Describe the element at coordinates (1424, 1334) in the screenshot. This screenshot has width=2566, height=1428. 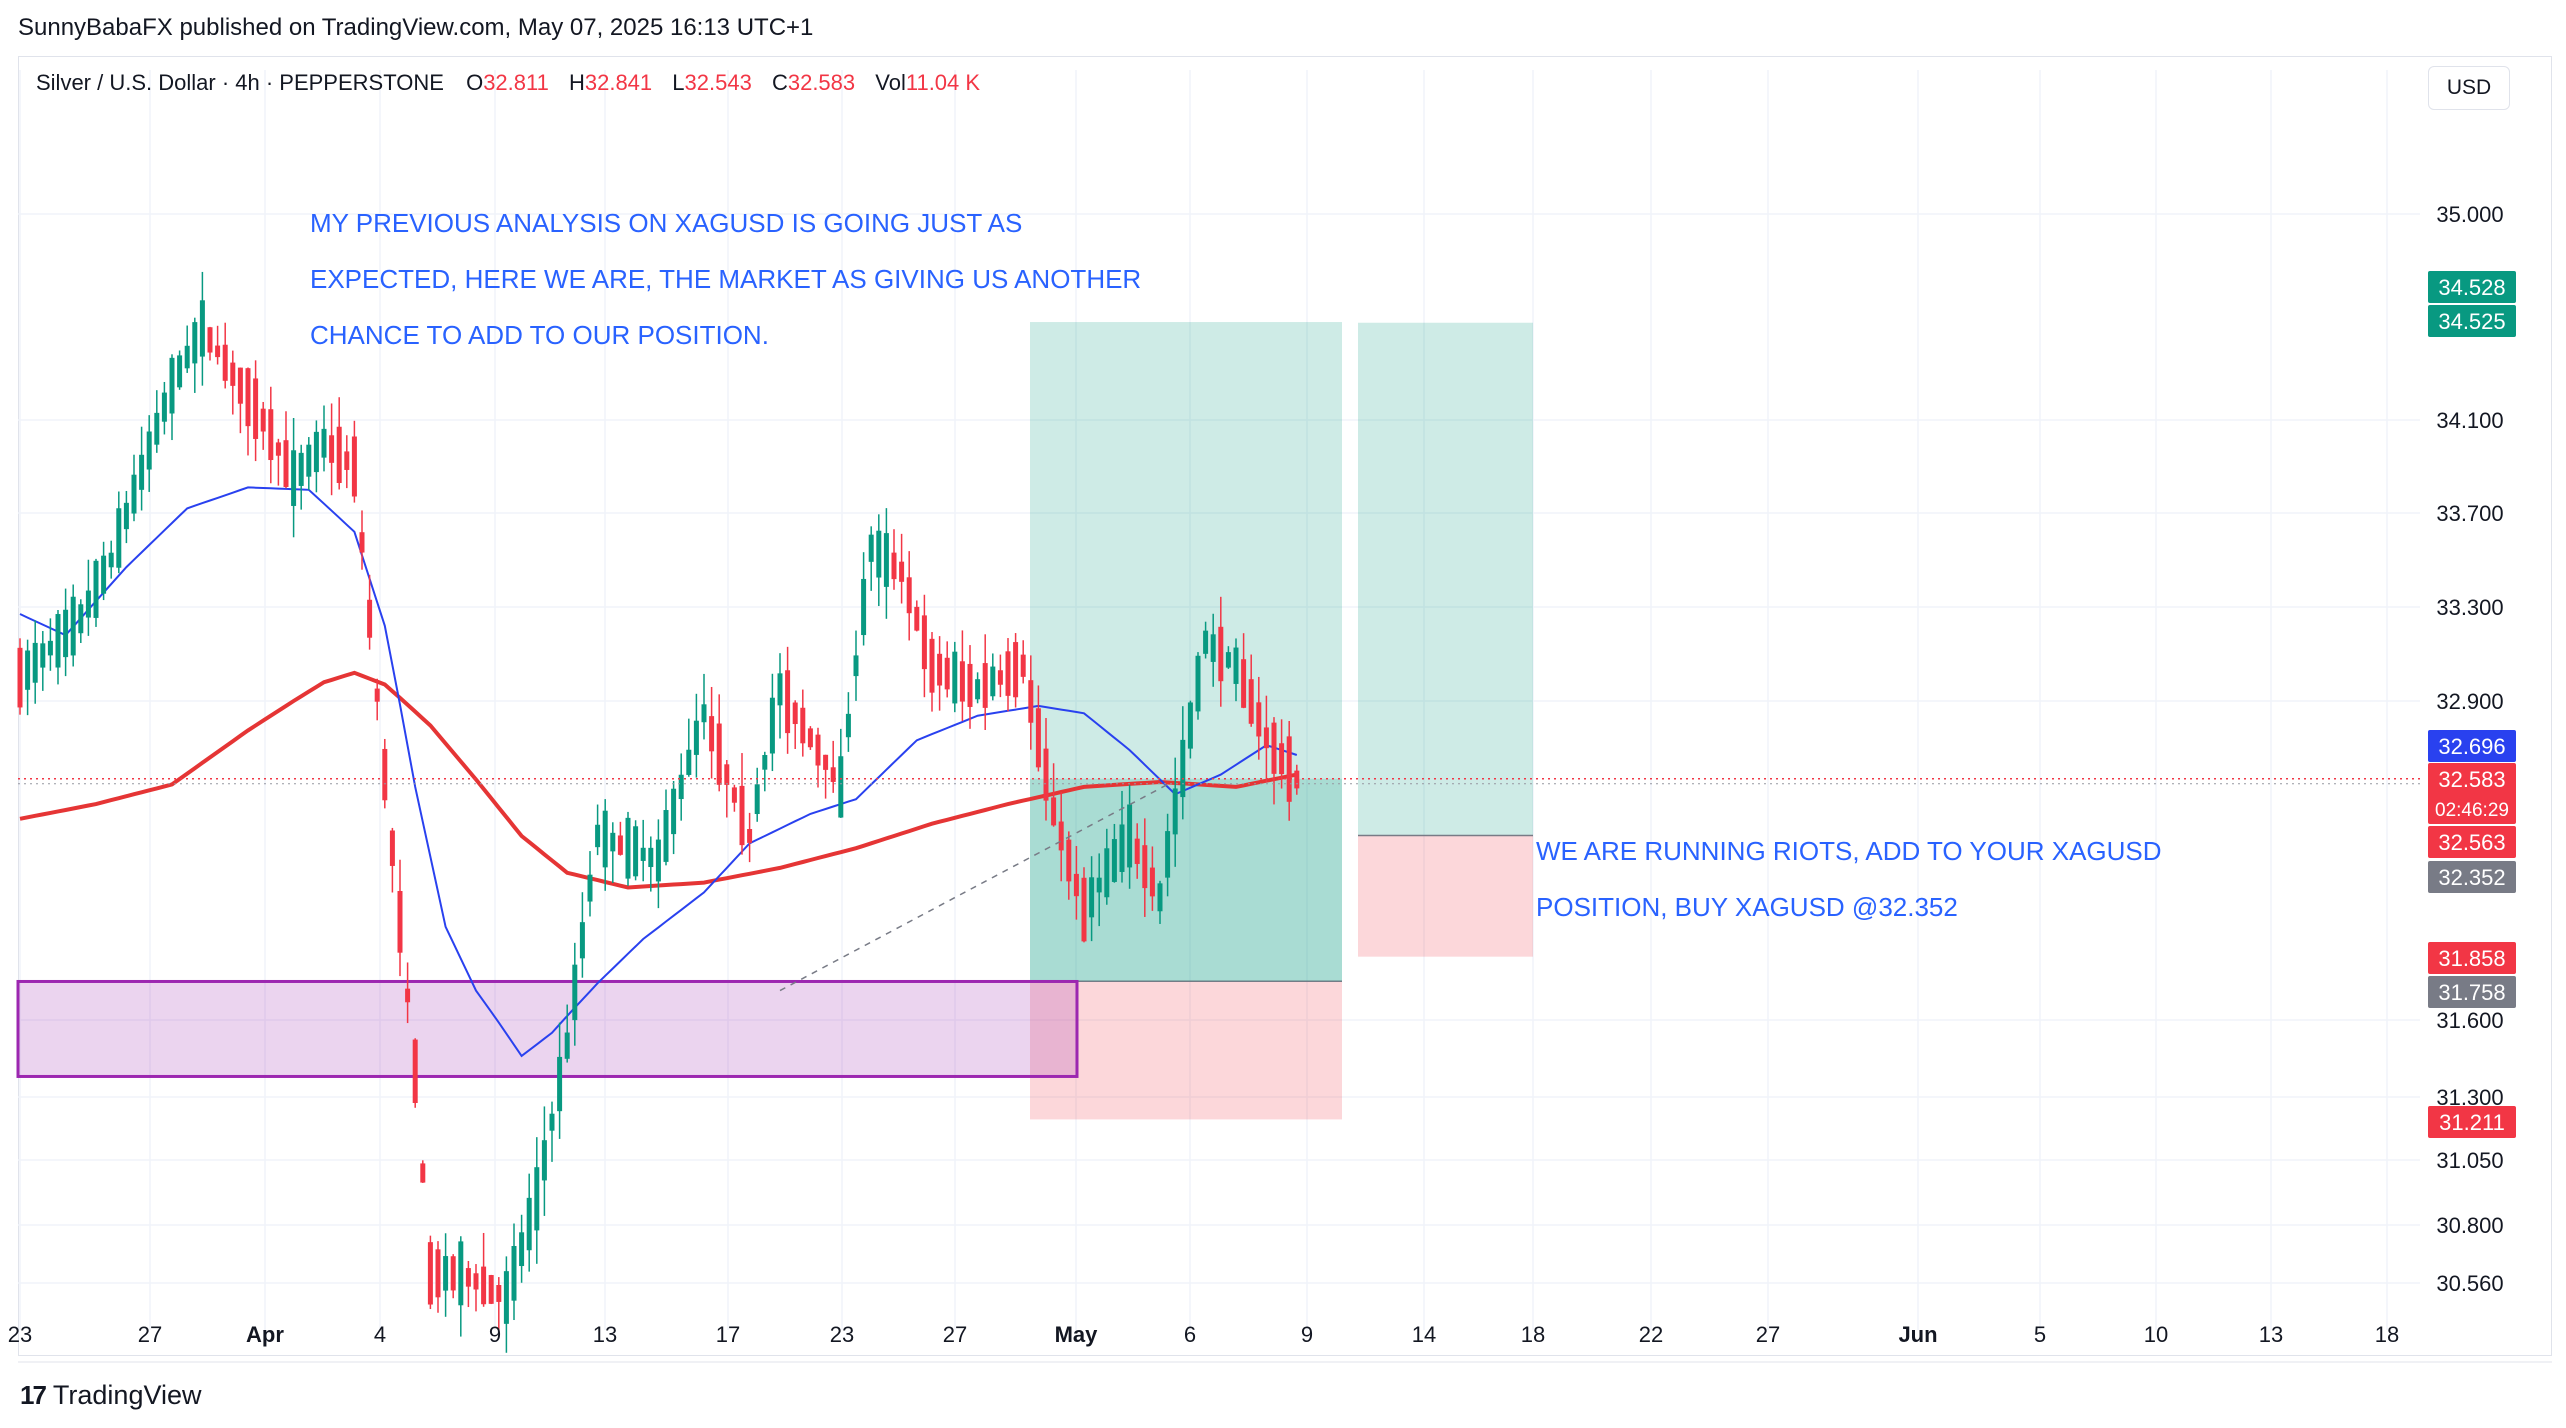
I see `time-tick-12: 14` at that location.